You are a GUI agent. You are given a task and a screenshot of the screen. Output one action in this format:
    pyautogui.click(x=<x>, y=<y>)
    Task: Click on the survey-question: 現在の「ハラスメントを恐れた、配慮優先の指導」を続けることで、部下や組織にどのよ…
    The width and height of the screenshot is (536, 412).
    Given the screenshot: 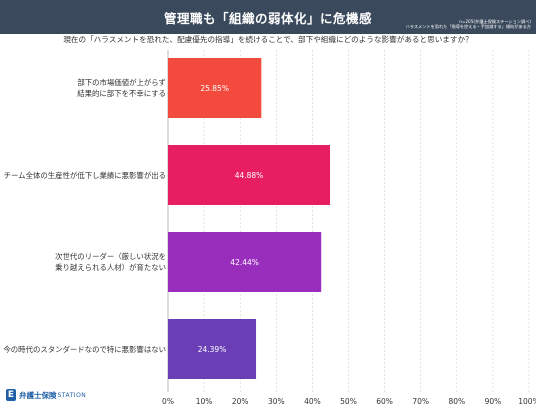 What is the action you would take?
    pyautogui.click(x=268, y=39)
    